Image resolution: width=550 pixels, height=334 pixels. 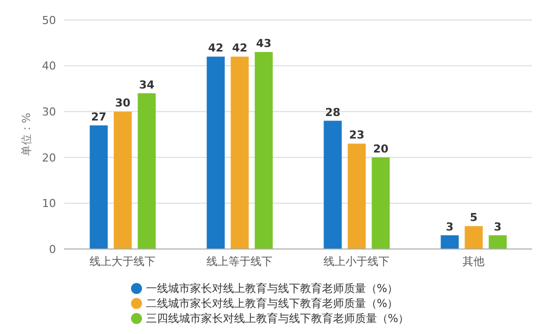 I want to click on data-label: 5, so click(x=474, y=217).